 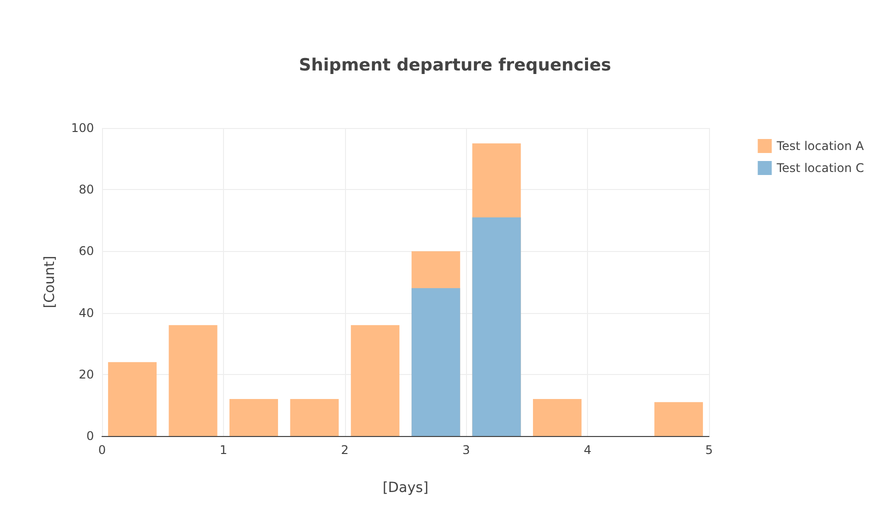 I want to click on x-tick-label: 5, so click(x=709, y=450).